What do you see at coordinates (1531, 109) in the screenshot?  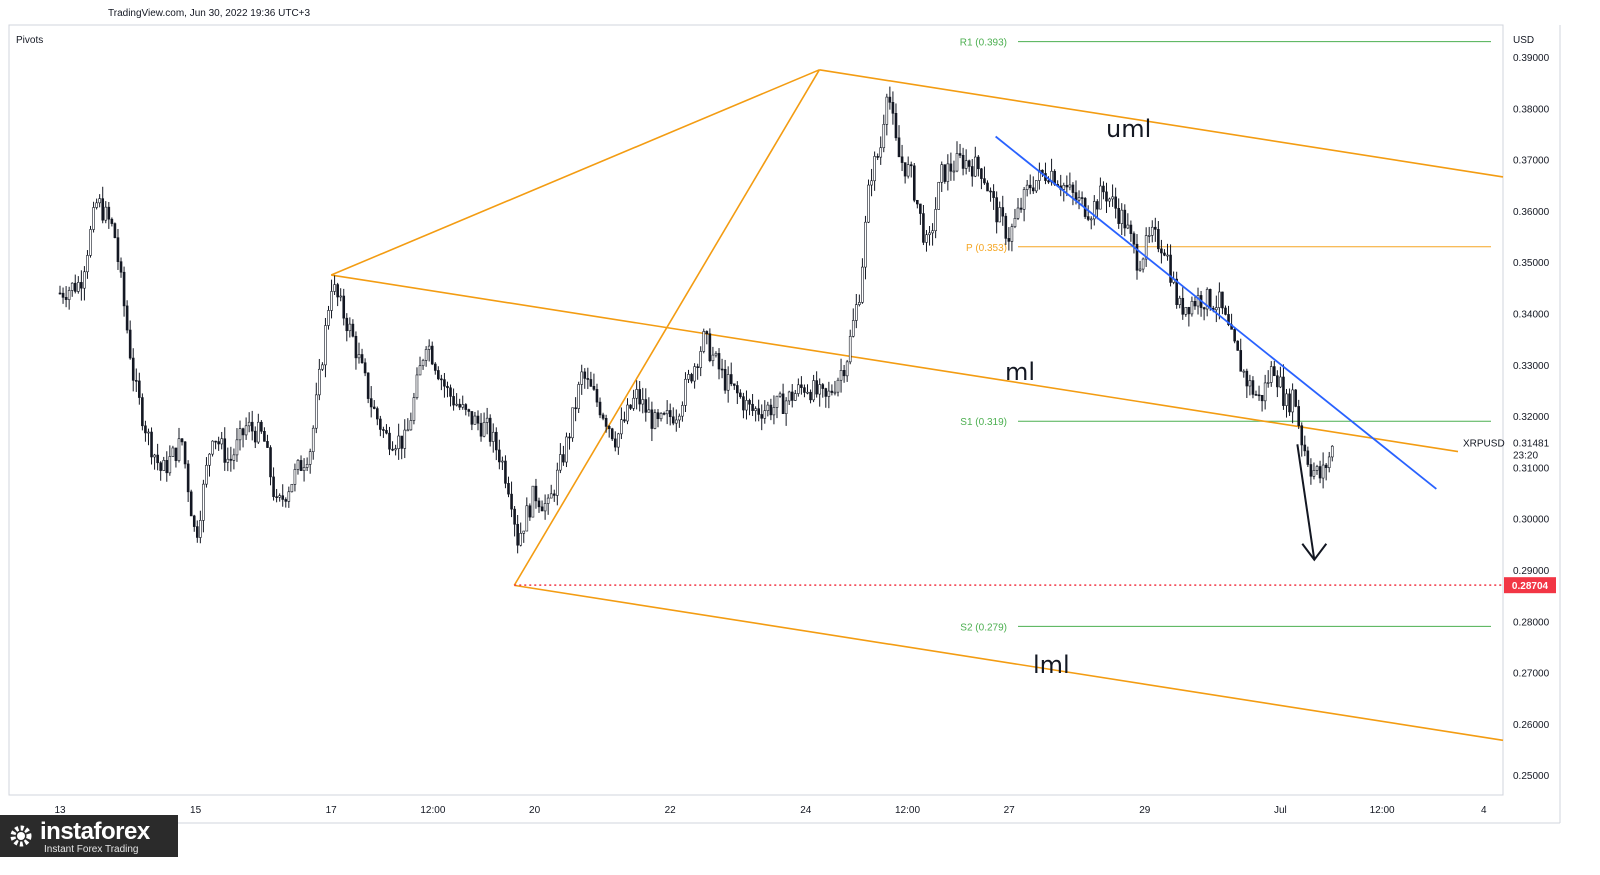 I see `y-tick-label: 0.38000` at bounding box center [1531, 109].